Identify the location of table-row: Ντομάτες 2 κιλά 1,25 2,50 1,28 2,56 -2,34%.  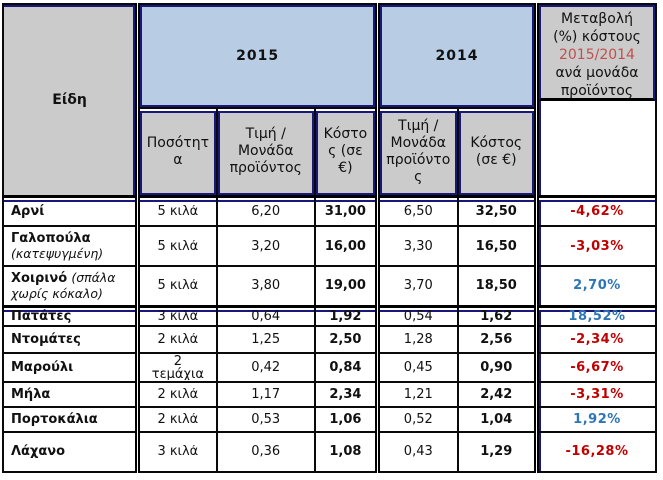
(329, 339).